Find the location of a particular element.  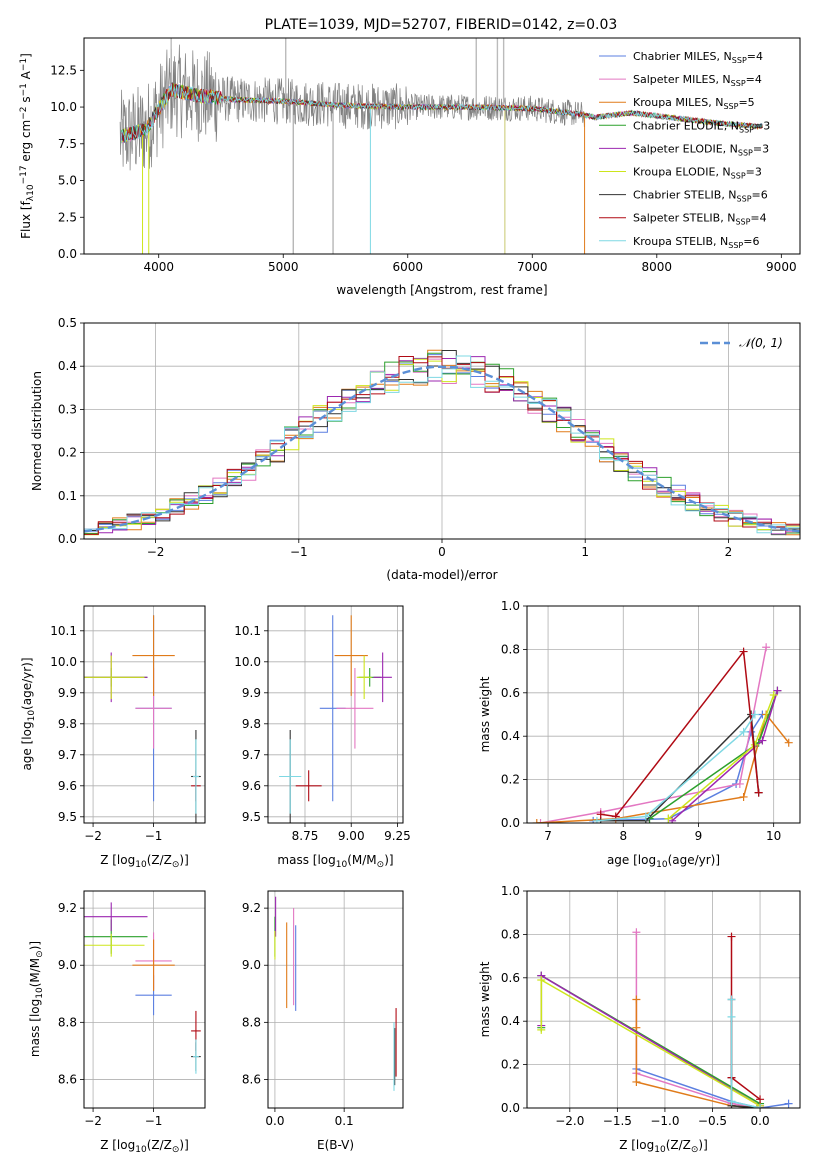

legend-name: Chabrier STELIB is located at coordinates (677, 195).